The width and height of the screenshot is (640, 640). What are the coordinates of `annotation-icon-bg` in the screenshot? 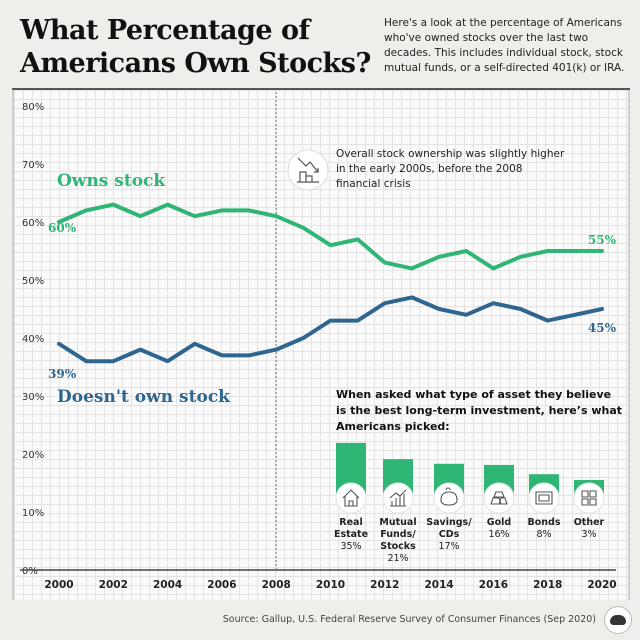 It's located at (308, 170).